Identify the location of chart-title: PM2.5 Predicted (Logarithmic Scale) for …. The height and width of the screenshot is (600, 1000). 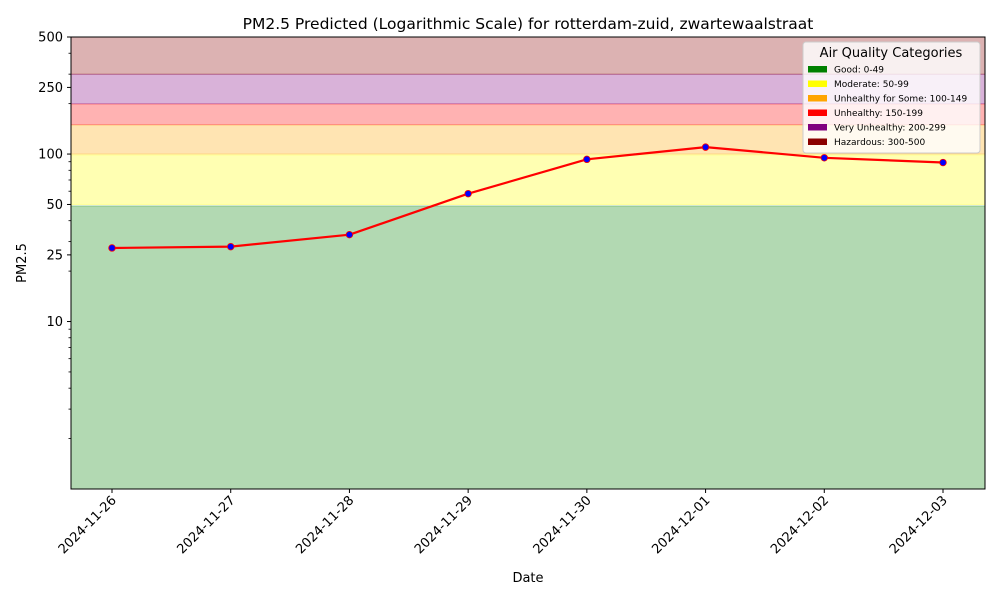
(528, 24).